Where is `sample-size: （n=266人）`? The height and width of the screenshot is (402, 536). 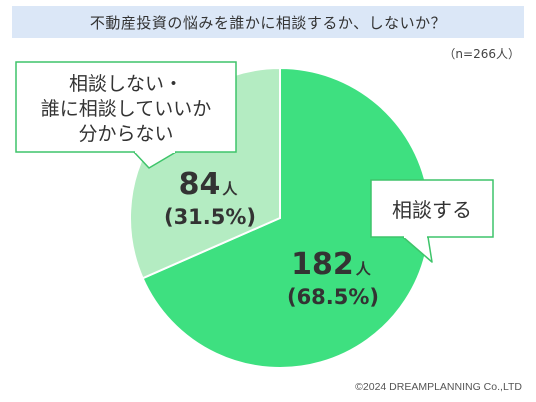
sample-size: （n=266人） is located at coordinates (481, 54).